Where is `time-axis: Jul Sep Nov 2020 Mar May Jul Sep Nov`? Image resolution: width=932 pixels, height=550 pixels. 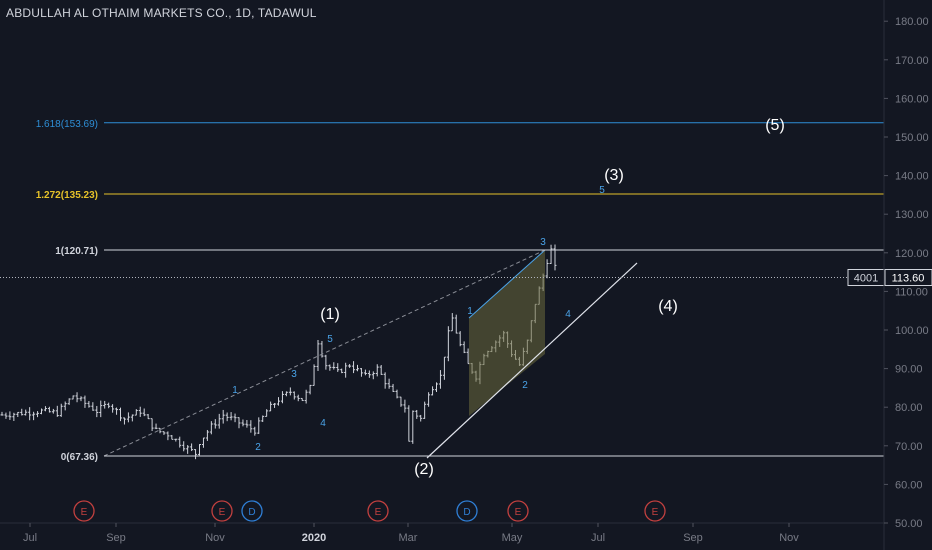 time-axis: Jul Sep Nov 2020 Mar May Jul Sep Nov is located at coordinates (442, 533).